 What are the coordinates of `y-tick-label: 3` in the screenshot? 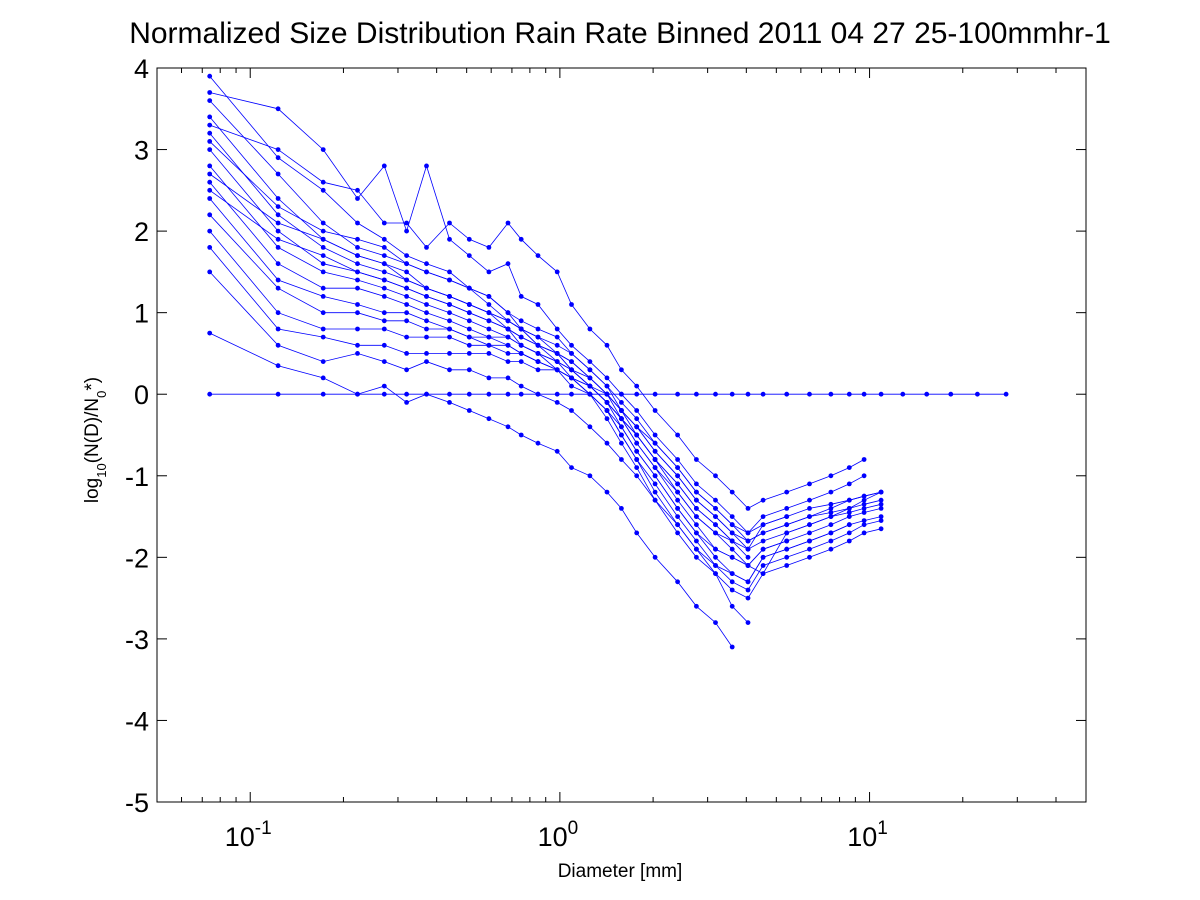 It's located at (141, 151).